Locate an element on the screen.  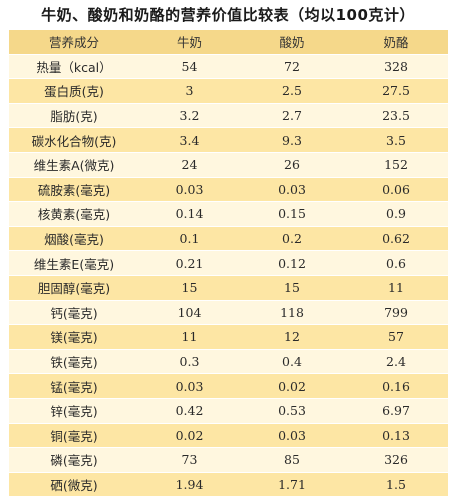
cell-nutrient-name: 锌(毫克) is located at coordinates (74, 411).